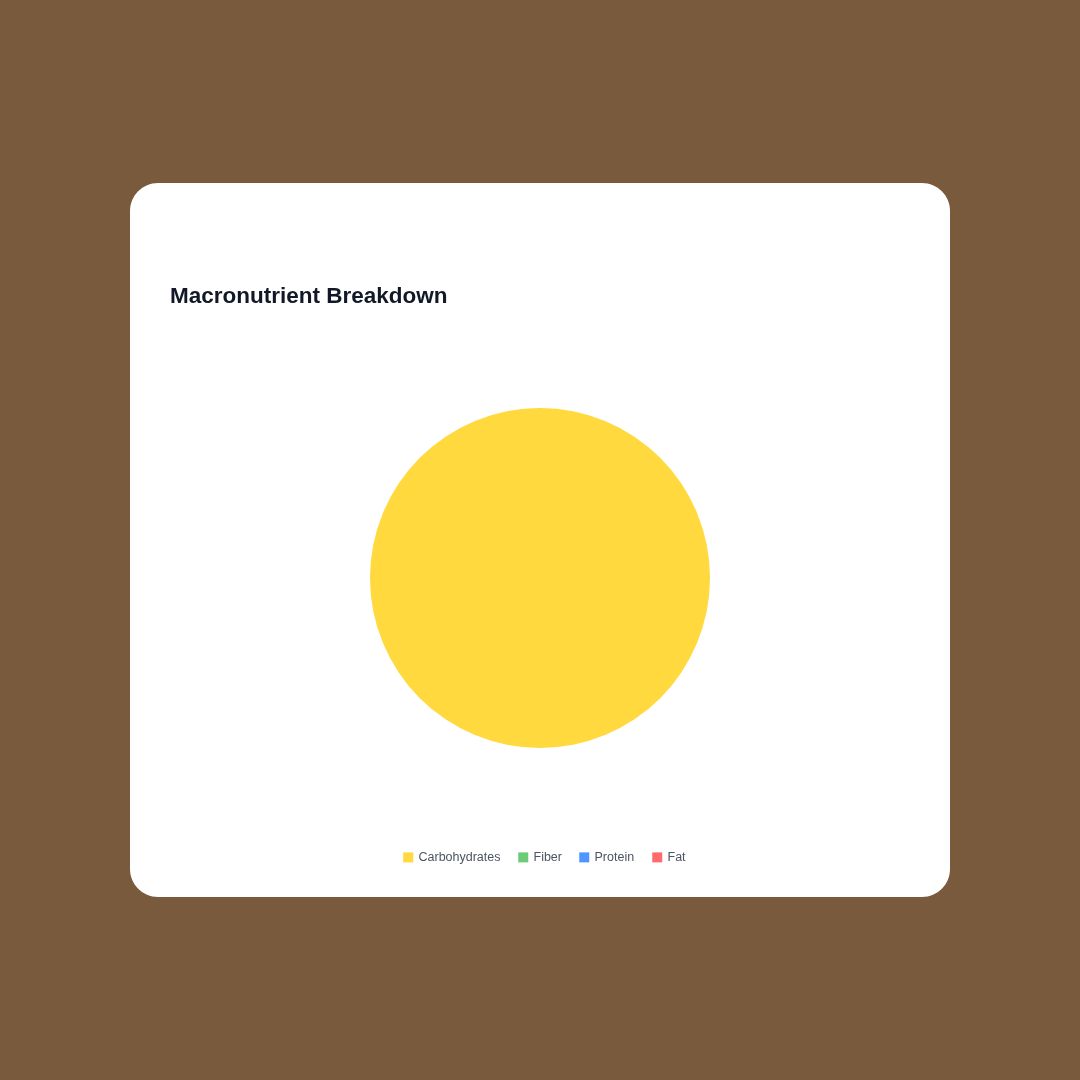 This screenshot has height=1080, width=1080. I want to click on legend-label: Carbohydrates, so click(459, 857).